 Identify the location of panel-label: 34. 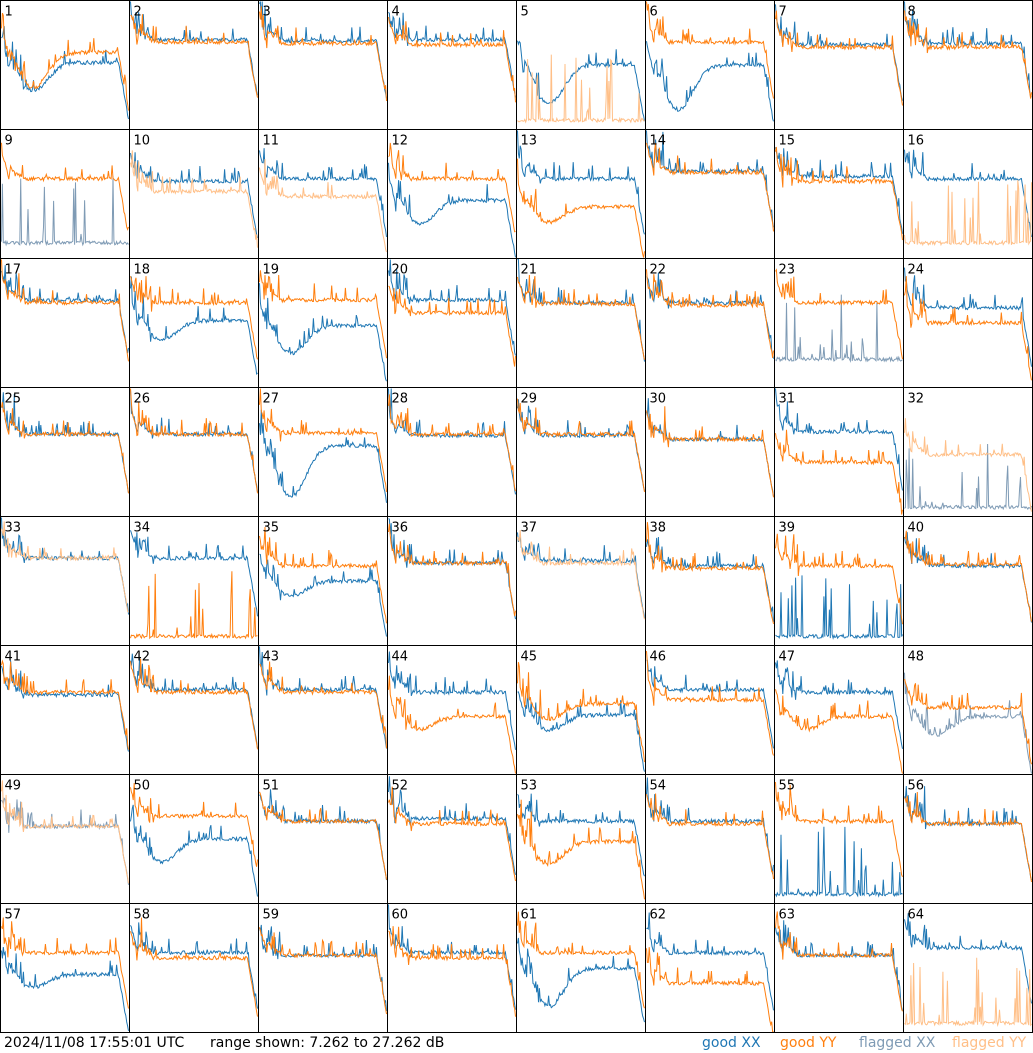
(142, 528).